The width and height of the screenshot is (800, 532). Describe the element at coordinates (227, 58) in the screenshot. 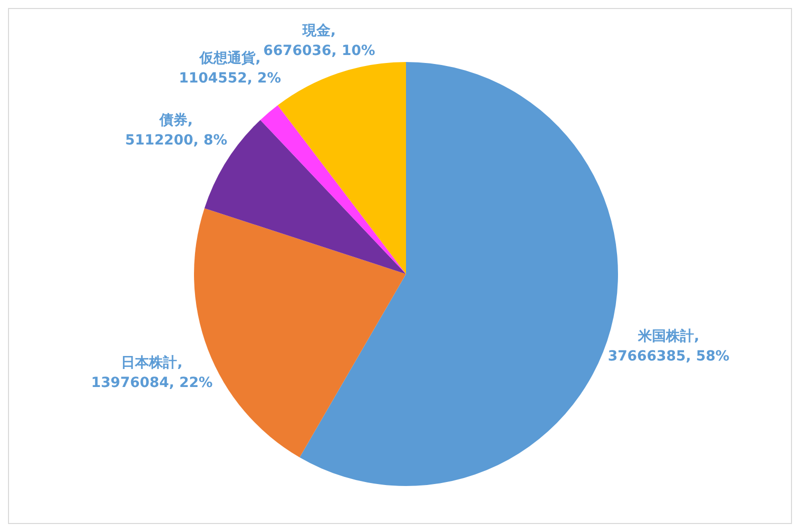

I see `slice-label: 仮想通貨` at that location.